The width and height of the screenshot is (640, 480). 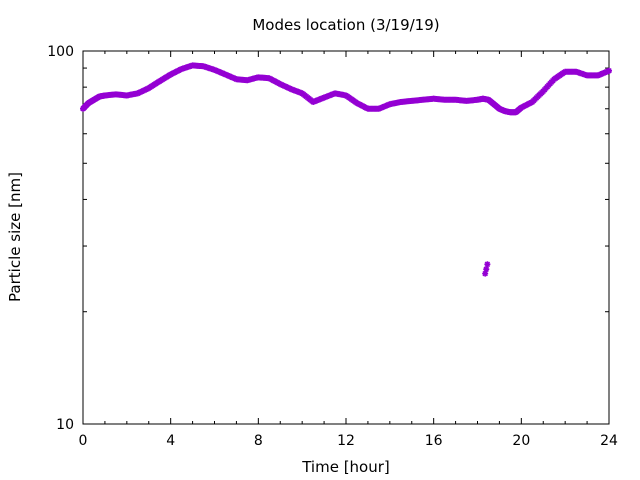 I want to click on x-tick-label: 24, so click(x=609, y=441).